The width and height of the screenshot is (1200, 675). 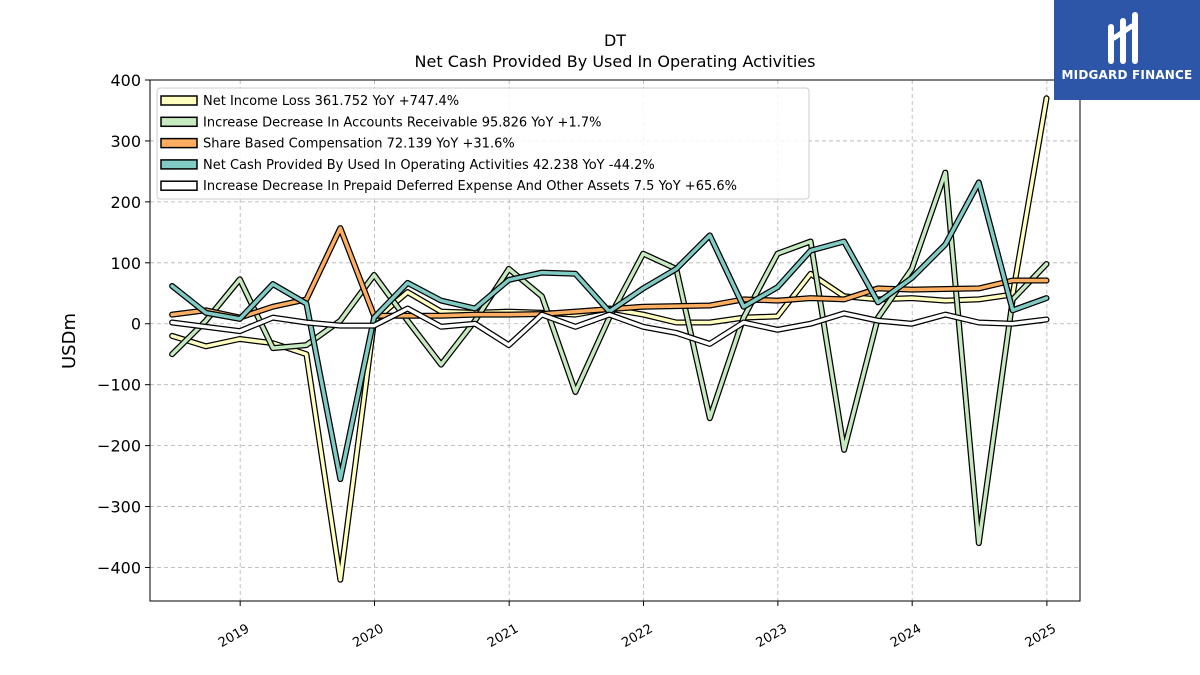 I want to click on x-tick-label: 2021, so click(x=503, y=636).